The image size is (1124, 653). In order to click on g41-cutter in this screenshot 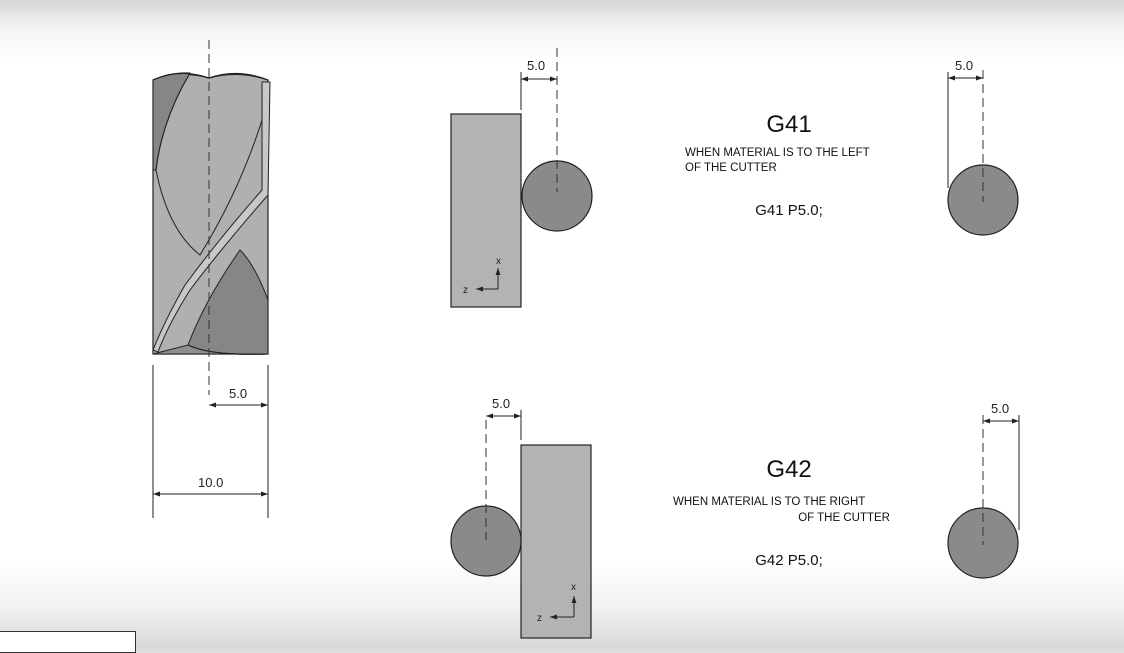, I will do `click(557, 196)`.